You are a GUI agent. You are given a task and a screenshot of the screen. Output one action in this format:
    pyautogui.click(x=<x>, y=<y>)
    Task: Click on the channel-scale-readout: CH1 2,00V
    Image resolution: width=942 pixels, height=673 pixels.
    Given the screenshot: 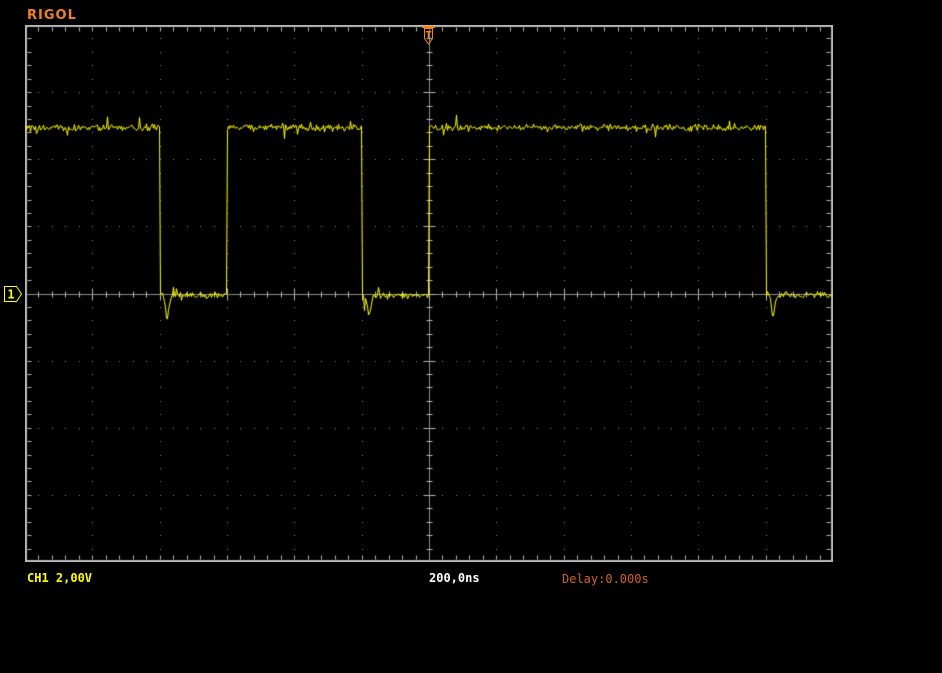 What is the action you would take?
    pyautogui.click(x=60, y=578)
    